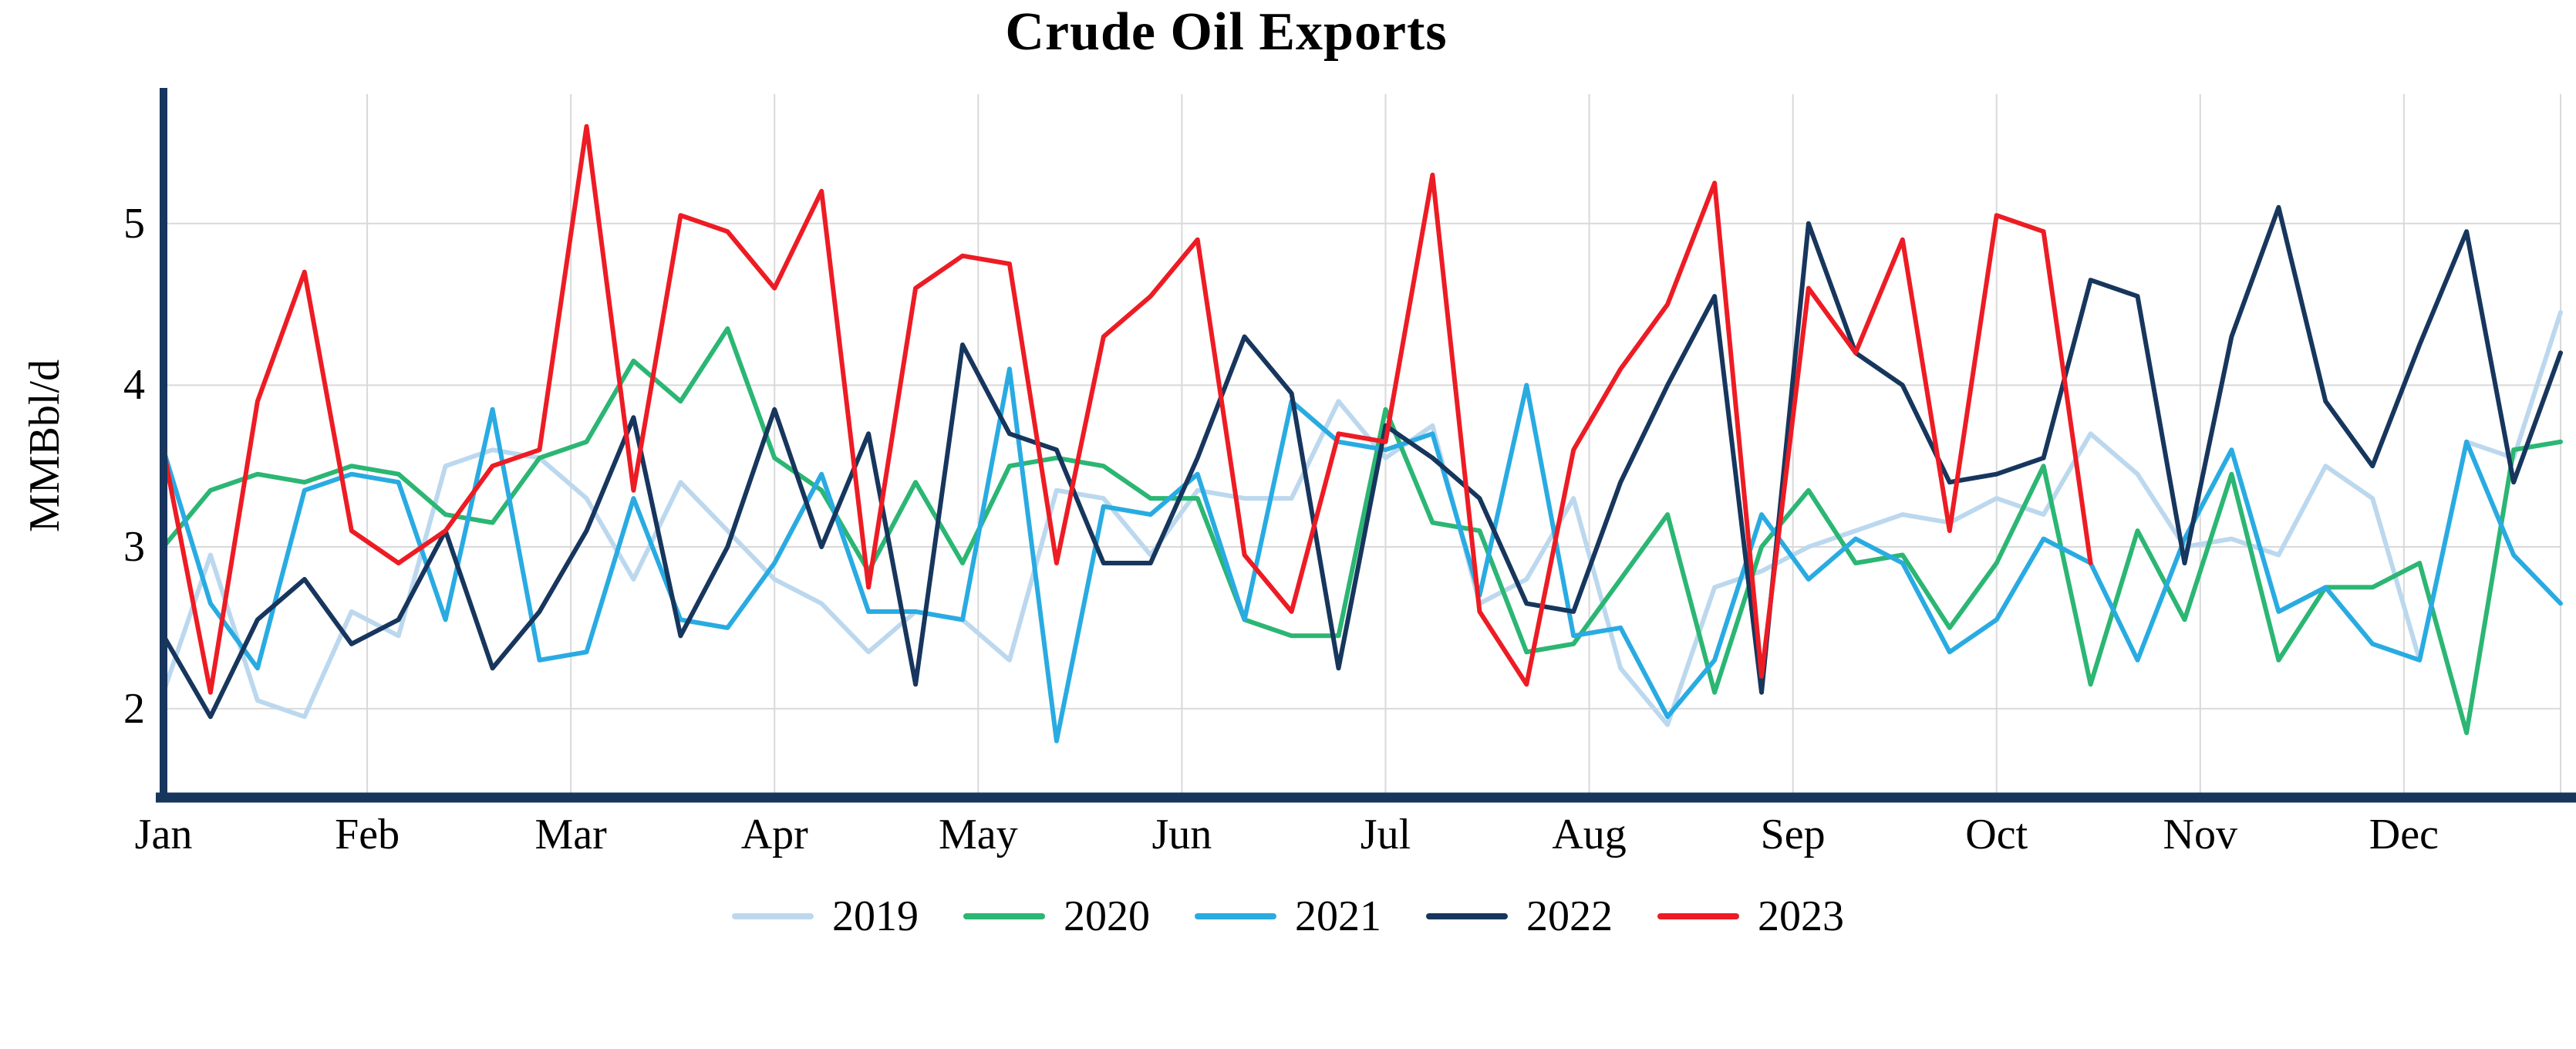 This screenshot has height=1049, width=2576. I want to click on x-tick-label-Aug: Aug, so click(1589, 835).